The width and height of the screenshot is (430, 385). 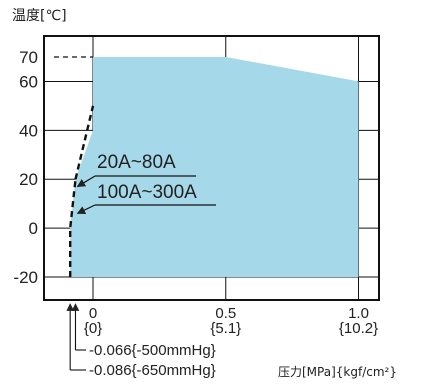 What do you see at coordinates (152, 350) in the screenshot?
I see `marker-label-inner: -0.066{-500mmHg}` at bounding box center [152, 350].